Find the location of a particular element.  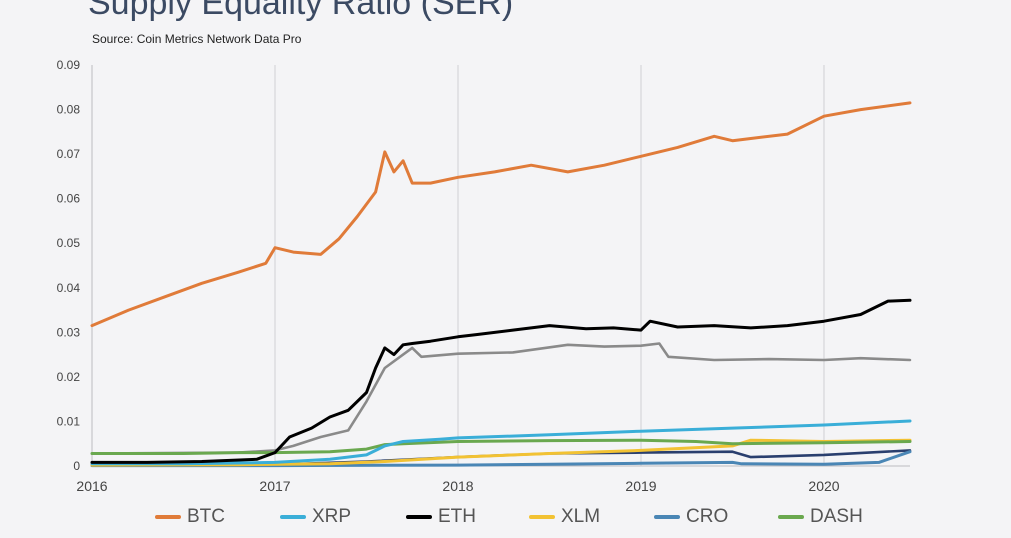

x-tick-label: 2017 is located at coordinates (274, 486).